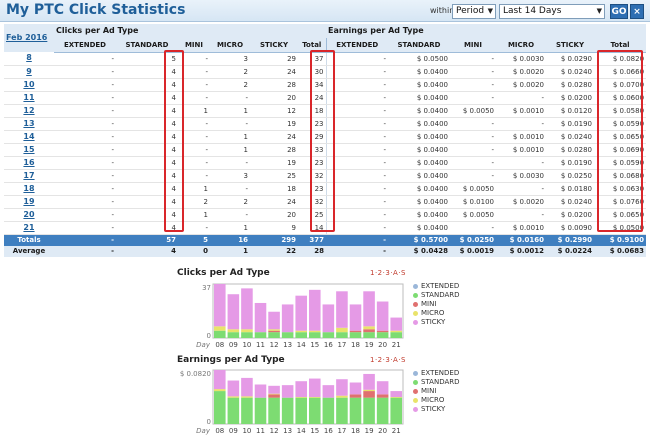 The image size is (650, 440). What do you see at coordinates (29, 124) in the screenshot?
I see `day-link: 13` at bounding box center [29, 124].